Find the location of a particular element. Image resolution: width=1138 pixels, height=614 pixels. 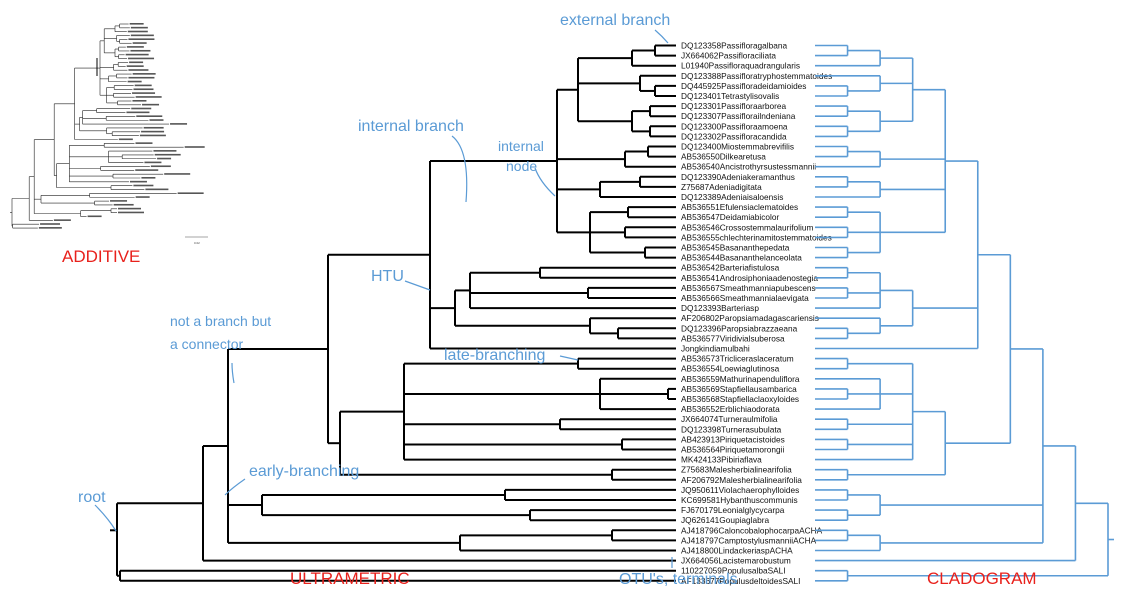

title-additive: ADDITIVE is located at coordinates (101, 256).